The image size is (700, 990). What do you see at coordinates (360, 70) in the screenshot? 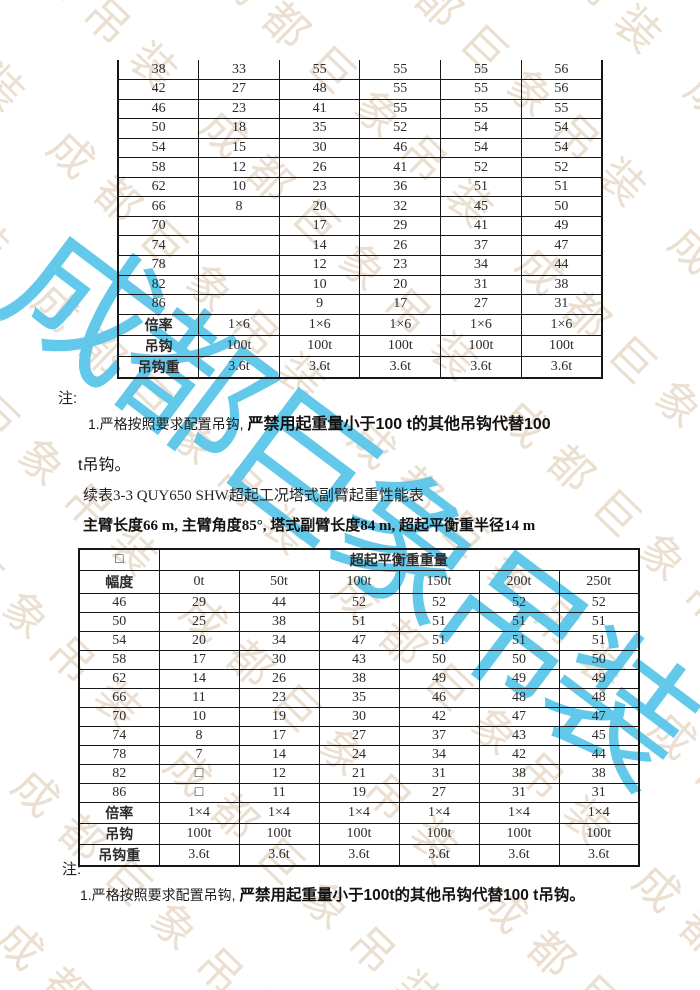
I see `table-row: 38 33 55 55 55 56` at bounding box center [360, 70].